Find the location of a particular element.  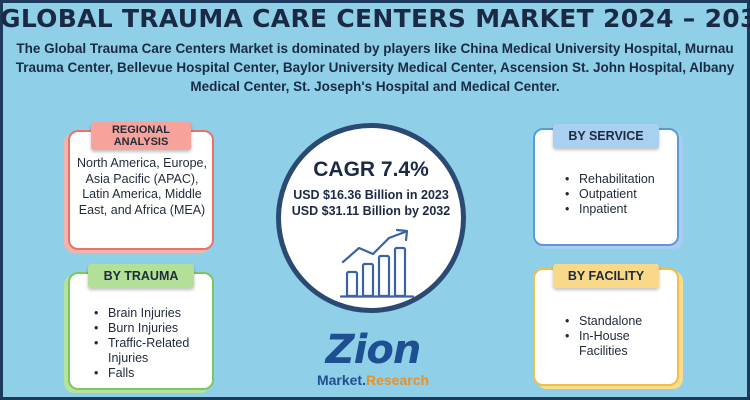

list-item: Falls is located at coordinates (153, 373).